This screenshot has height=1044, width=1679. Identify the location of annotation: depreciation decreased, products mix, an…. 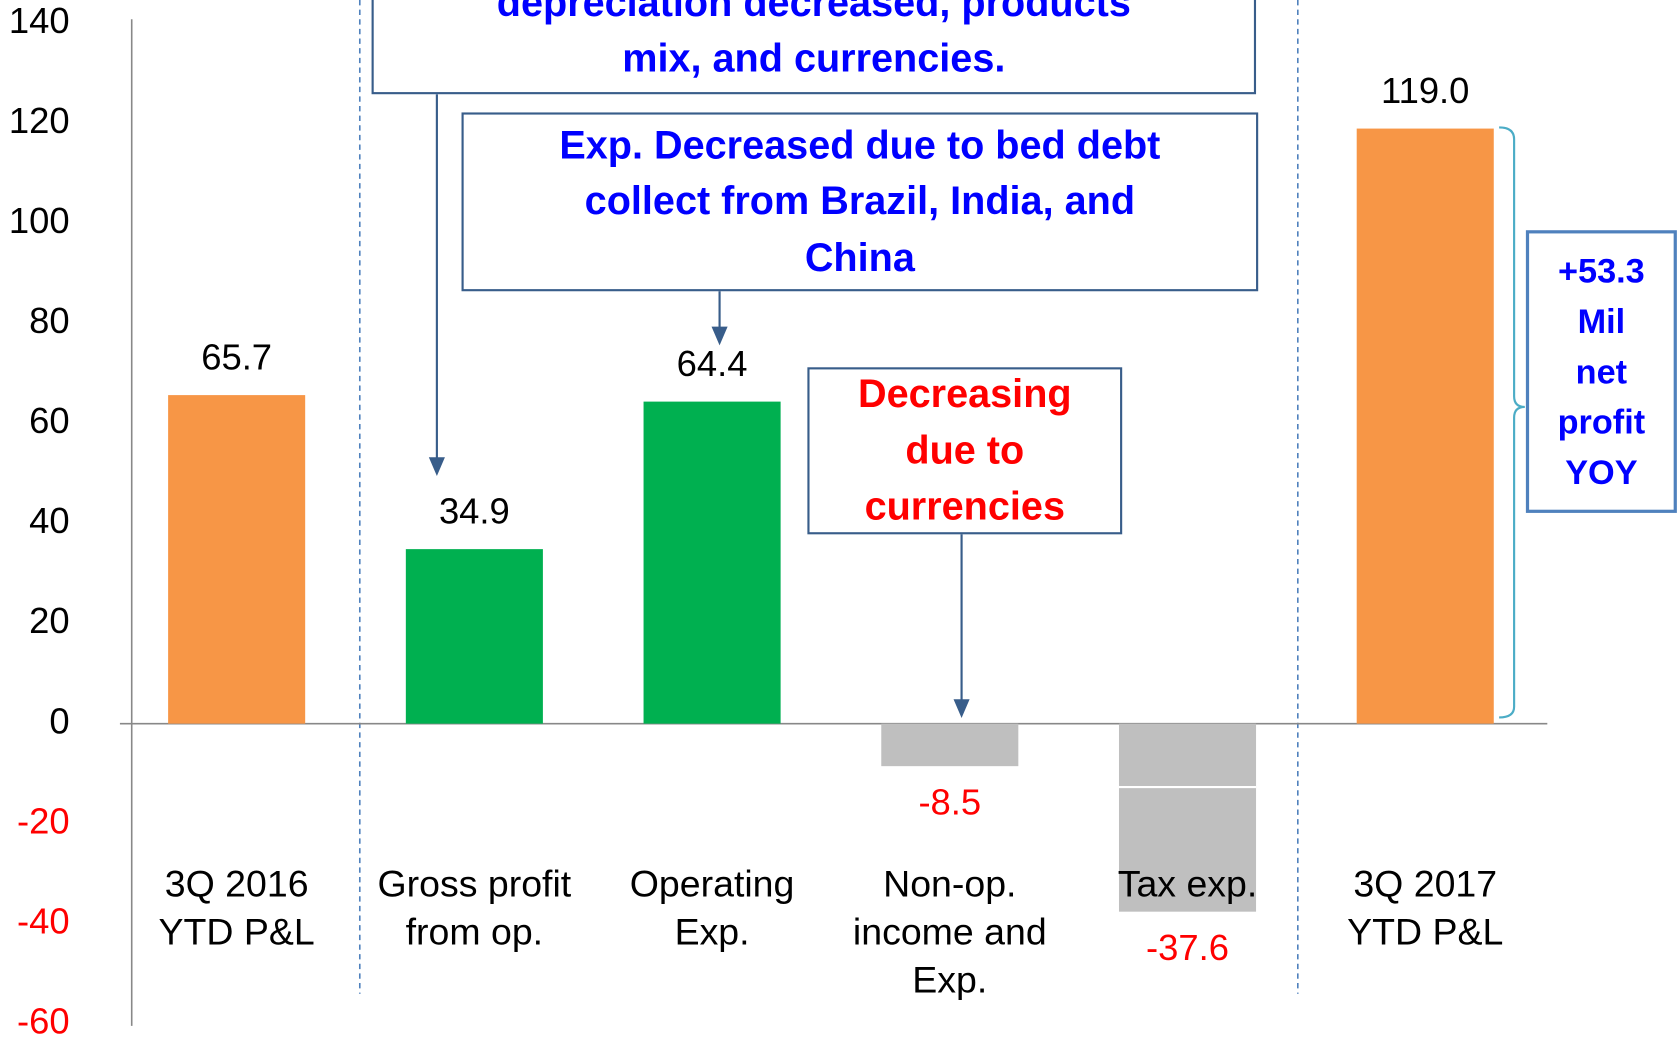
(814, 47).